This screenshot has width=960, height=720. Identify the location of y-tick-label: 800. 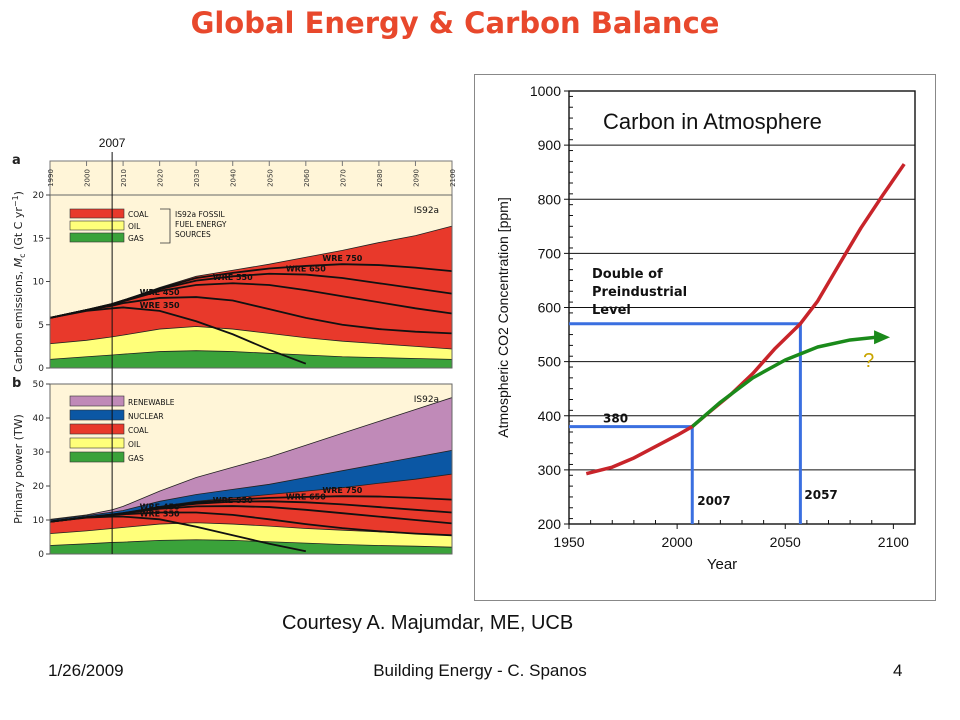
(550, 199).